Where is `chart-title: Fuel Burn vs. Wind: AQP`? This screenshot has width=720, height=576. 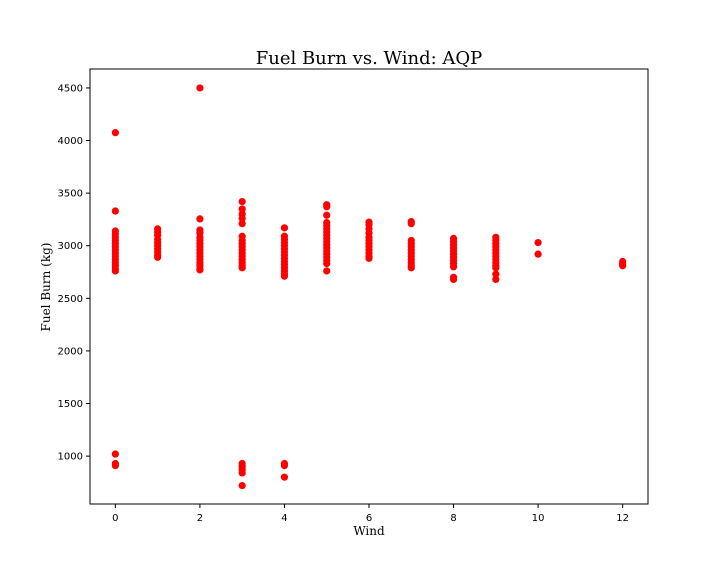
chart-title: Fuel Burn vs. Wind: AQP is located at coordinates (369, 58).